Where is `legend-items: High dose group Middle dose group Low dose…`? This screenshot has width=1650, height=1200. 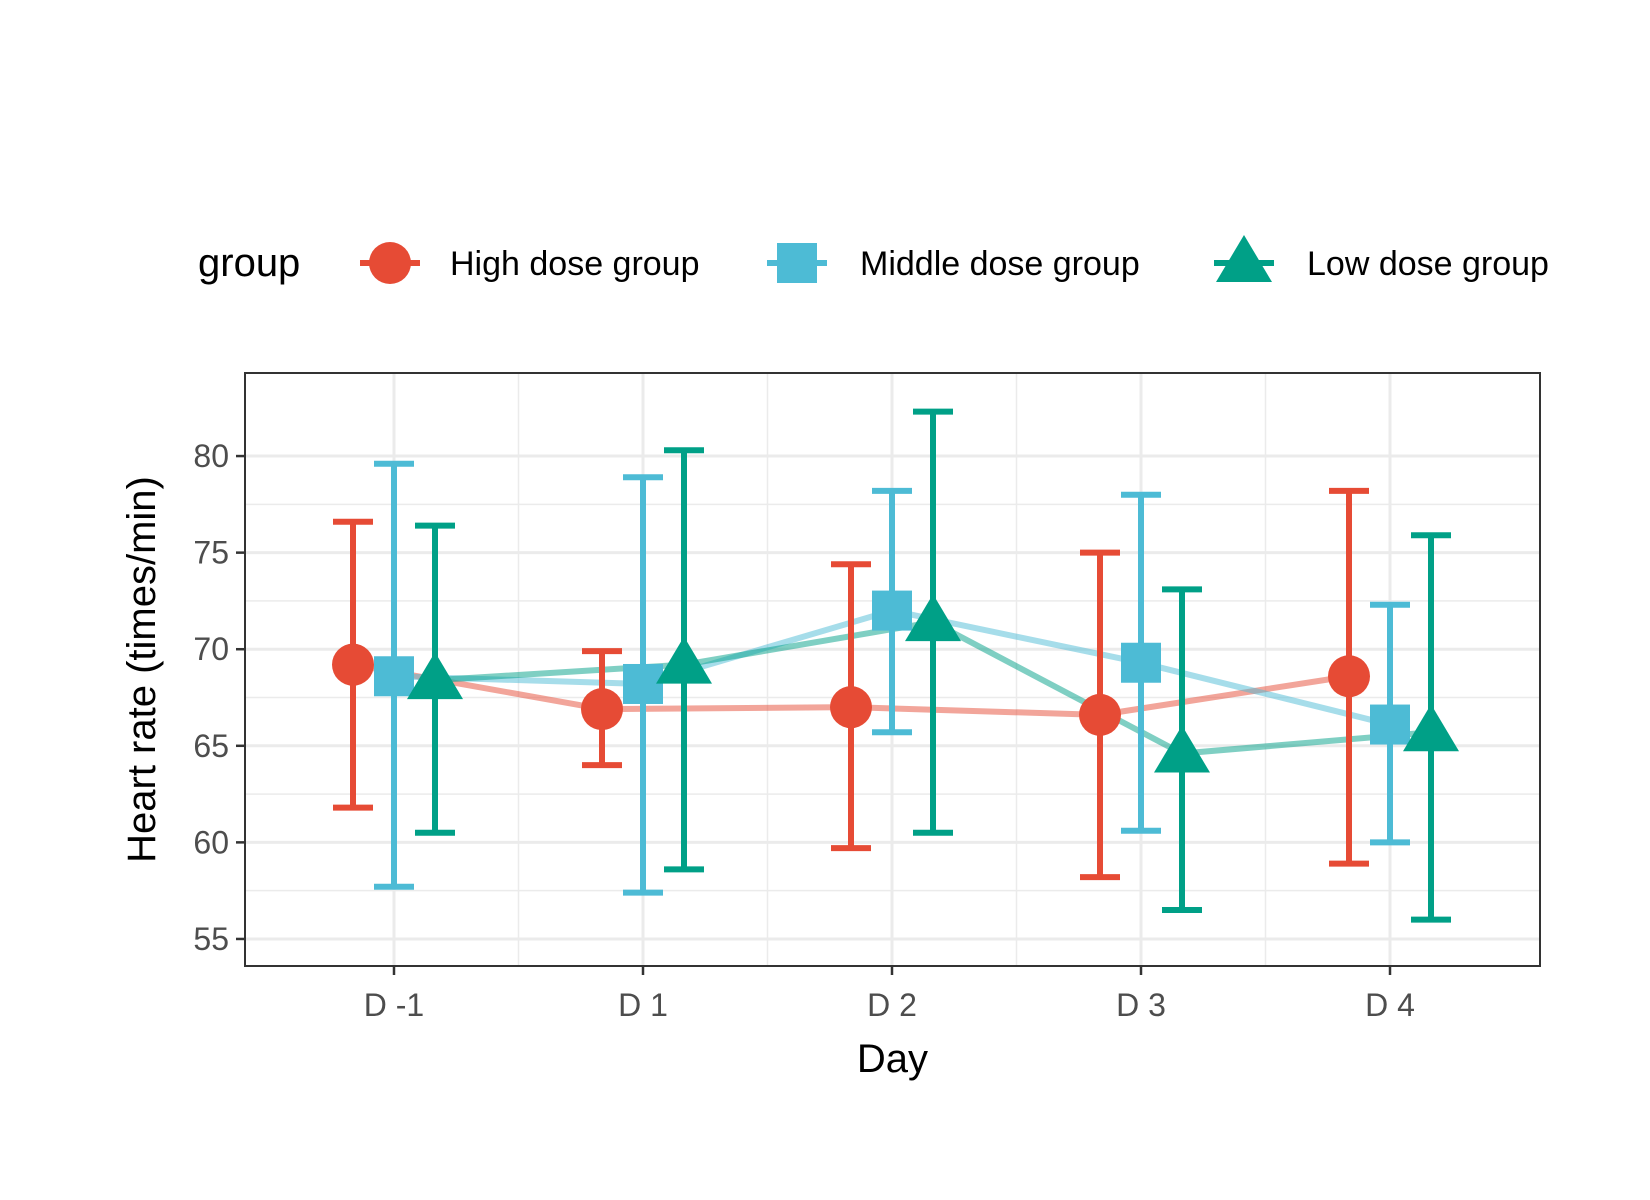 legend-items: High dose group Middle dose group Low dose… is located at coordinates (954, 259).